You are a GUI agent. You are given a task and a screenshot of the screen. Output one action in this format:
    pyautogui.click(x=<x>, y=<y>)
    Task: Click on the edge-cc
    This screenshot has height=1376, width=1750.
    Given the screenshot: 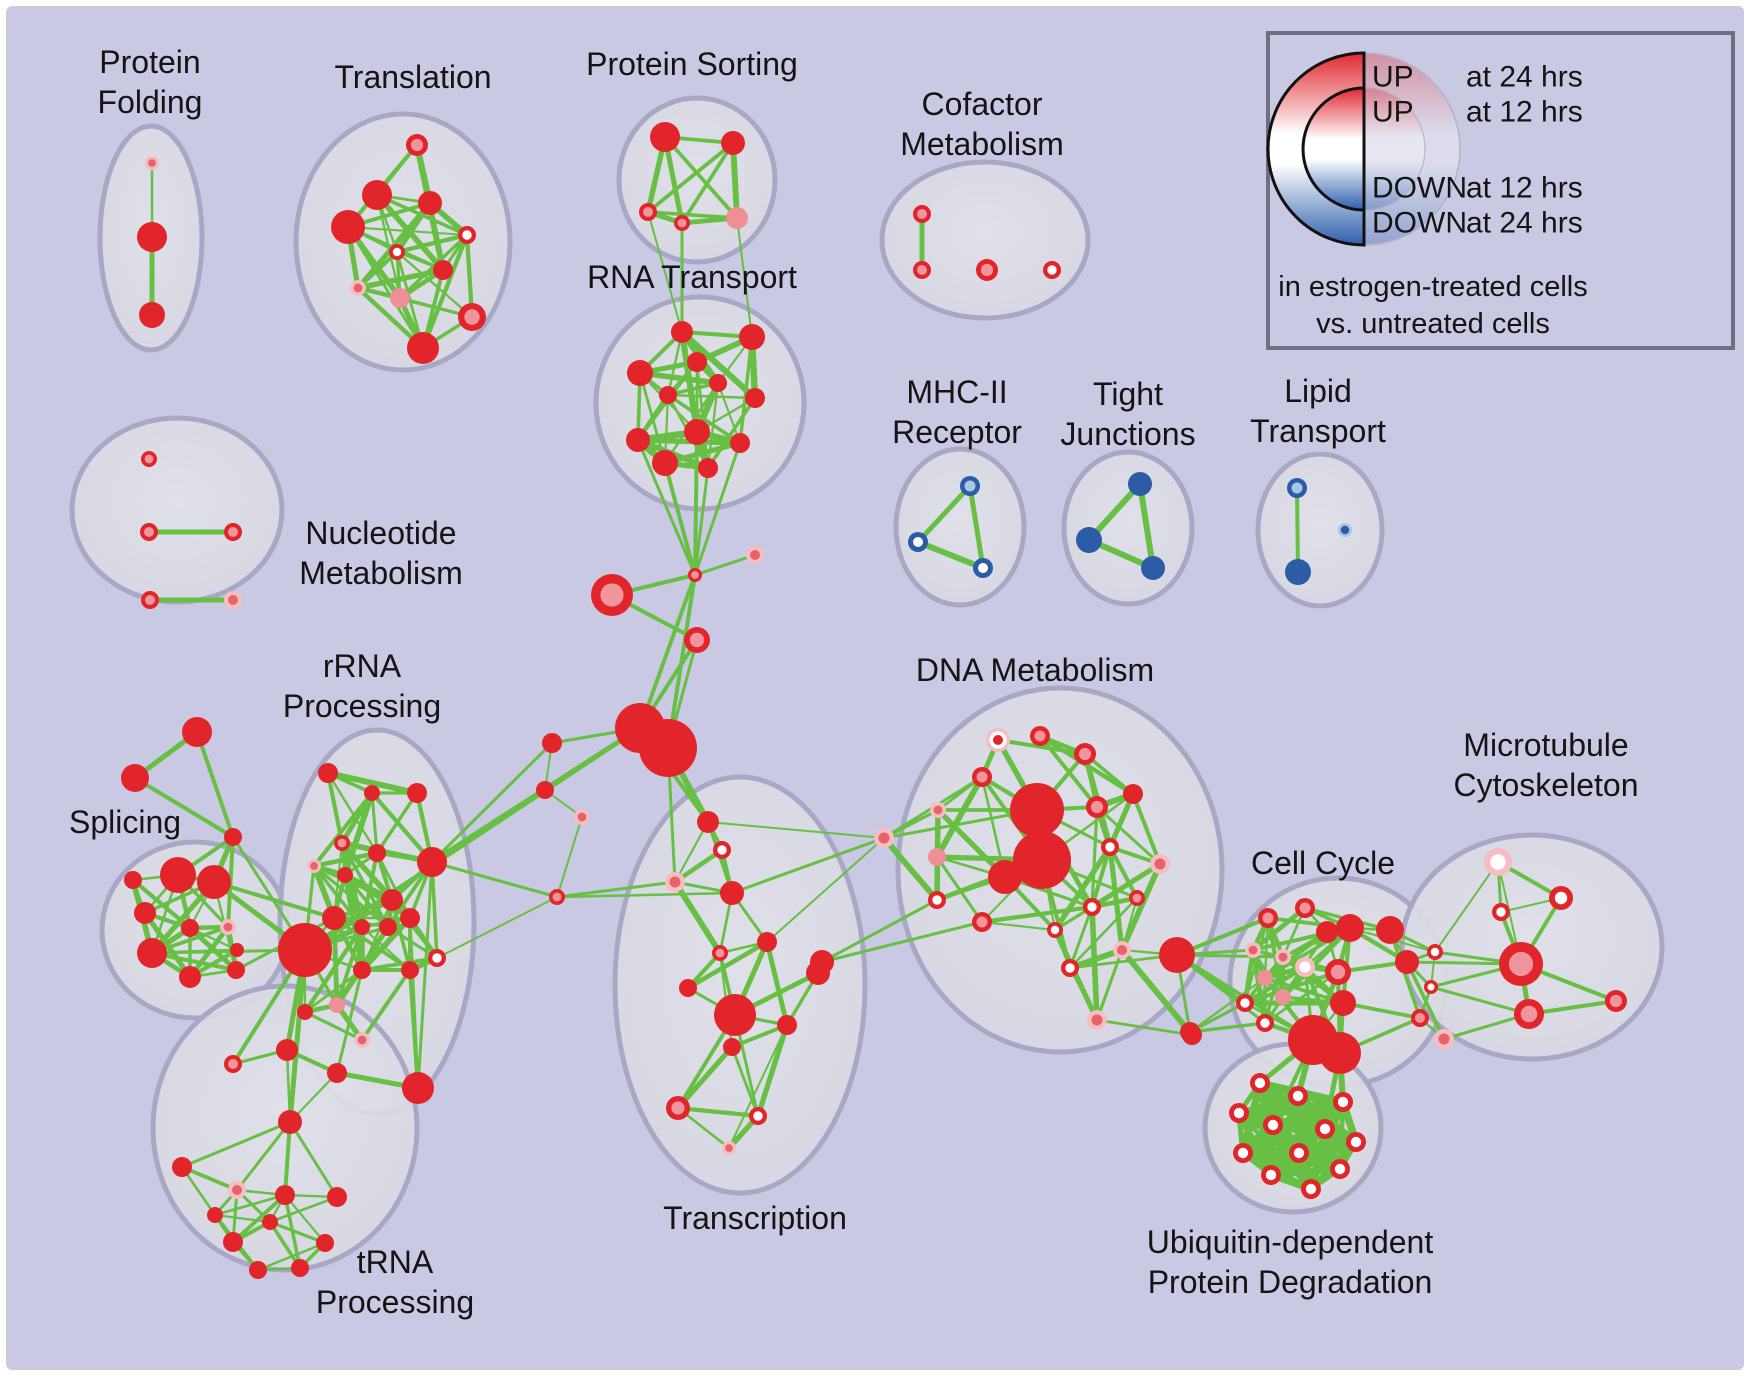 What is the action you would take?
    pyautogui.click(x=1217, y=1017)
    